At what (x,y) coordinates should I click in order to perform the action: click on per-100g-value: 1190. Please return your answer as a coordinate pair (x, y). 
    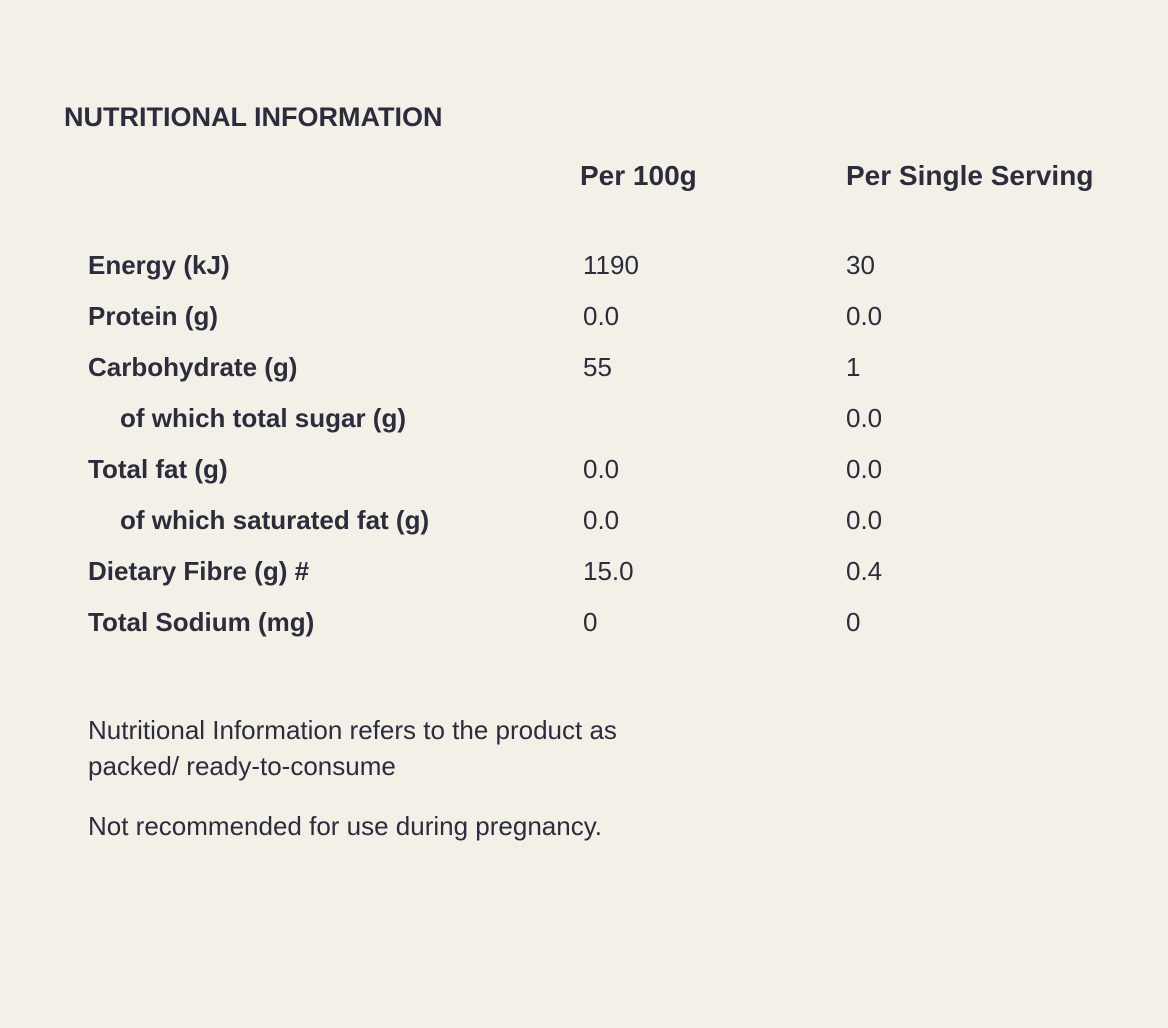
    Looking at the image, I should click on (611, 265).